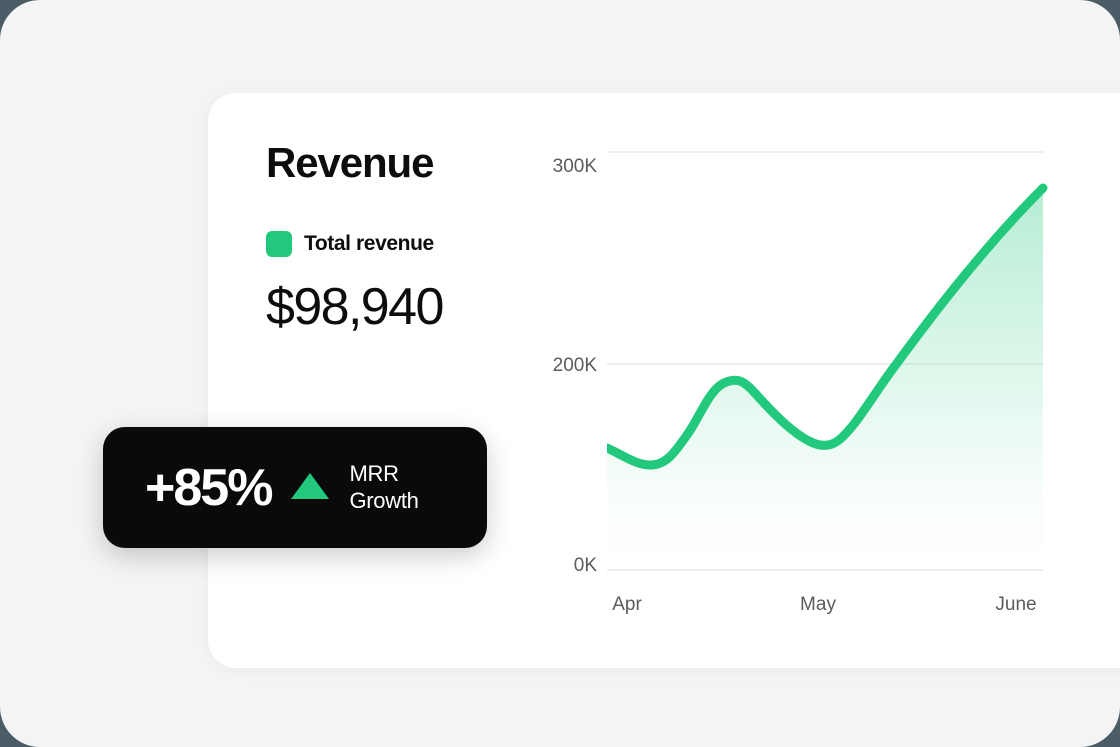 The image size is (1120, 747). Describe the element at coordinates (627, 604) in the screenshot. I see `x-tick-label-apr: Apr` at that location.